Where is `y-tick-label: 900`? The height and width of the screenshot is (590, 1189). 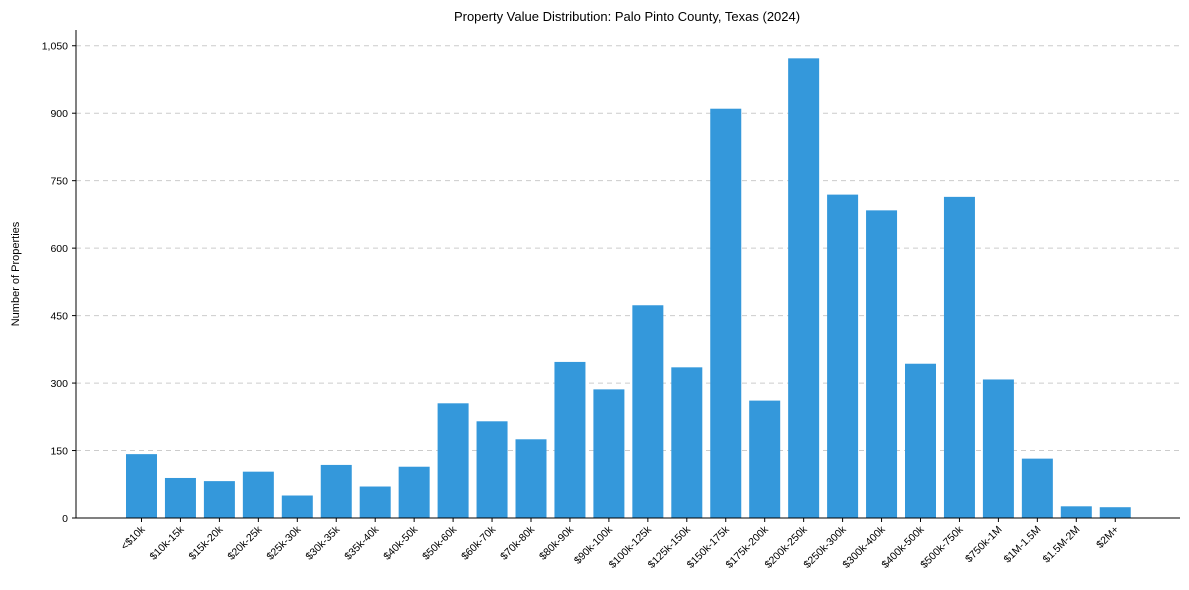
y-tick-label: 900 is located at coordinates (59, 114).